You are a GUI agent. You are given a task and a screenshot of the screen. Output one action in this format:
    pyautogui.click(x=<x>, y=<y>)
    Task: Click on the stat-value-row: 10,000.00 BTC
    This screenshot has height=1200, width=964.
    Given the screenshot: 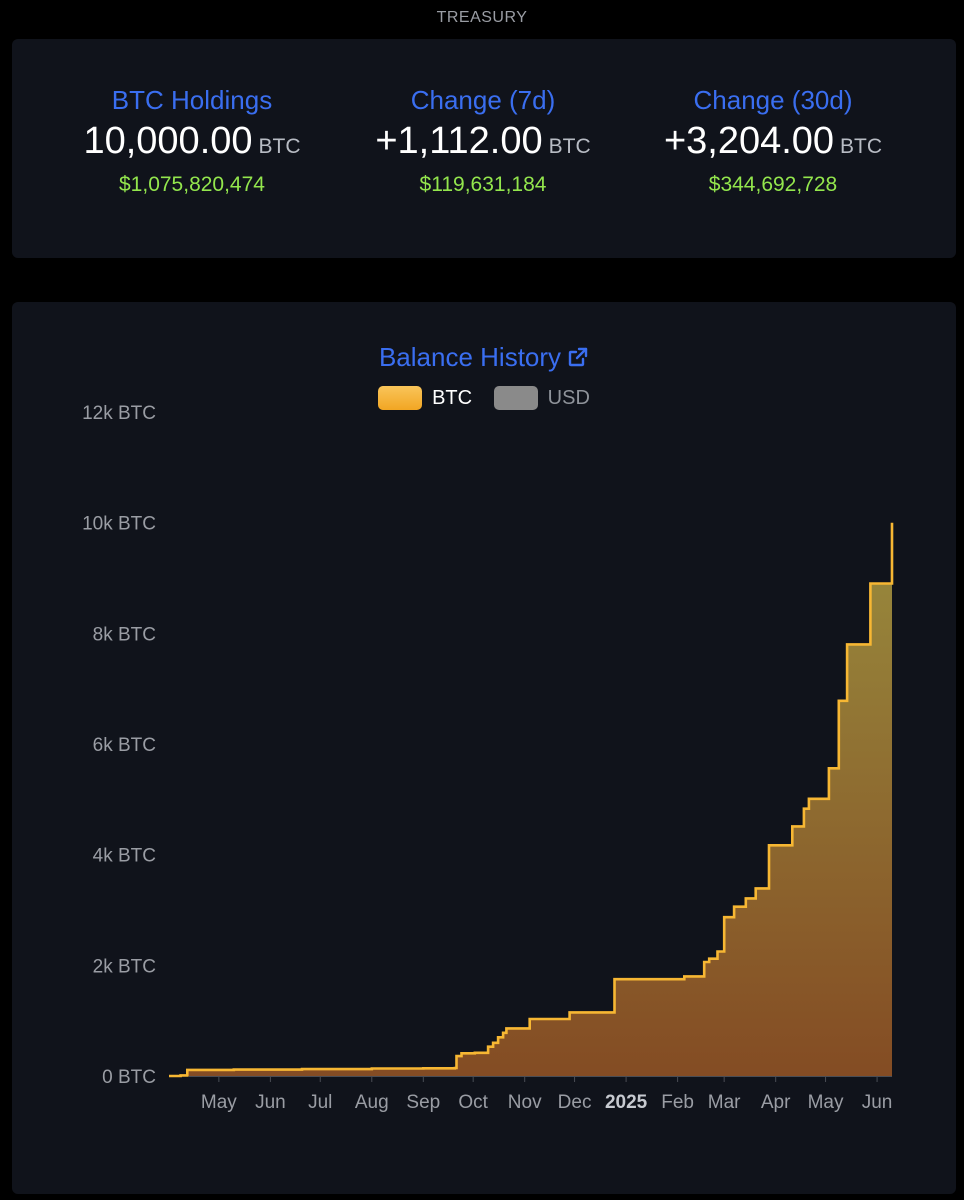 What is the action you would take?
    pyautogui.click(x=192, y=145)
    